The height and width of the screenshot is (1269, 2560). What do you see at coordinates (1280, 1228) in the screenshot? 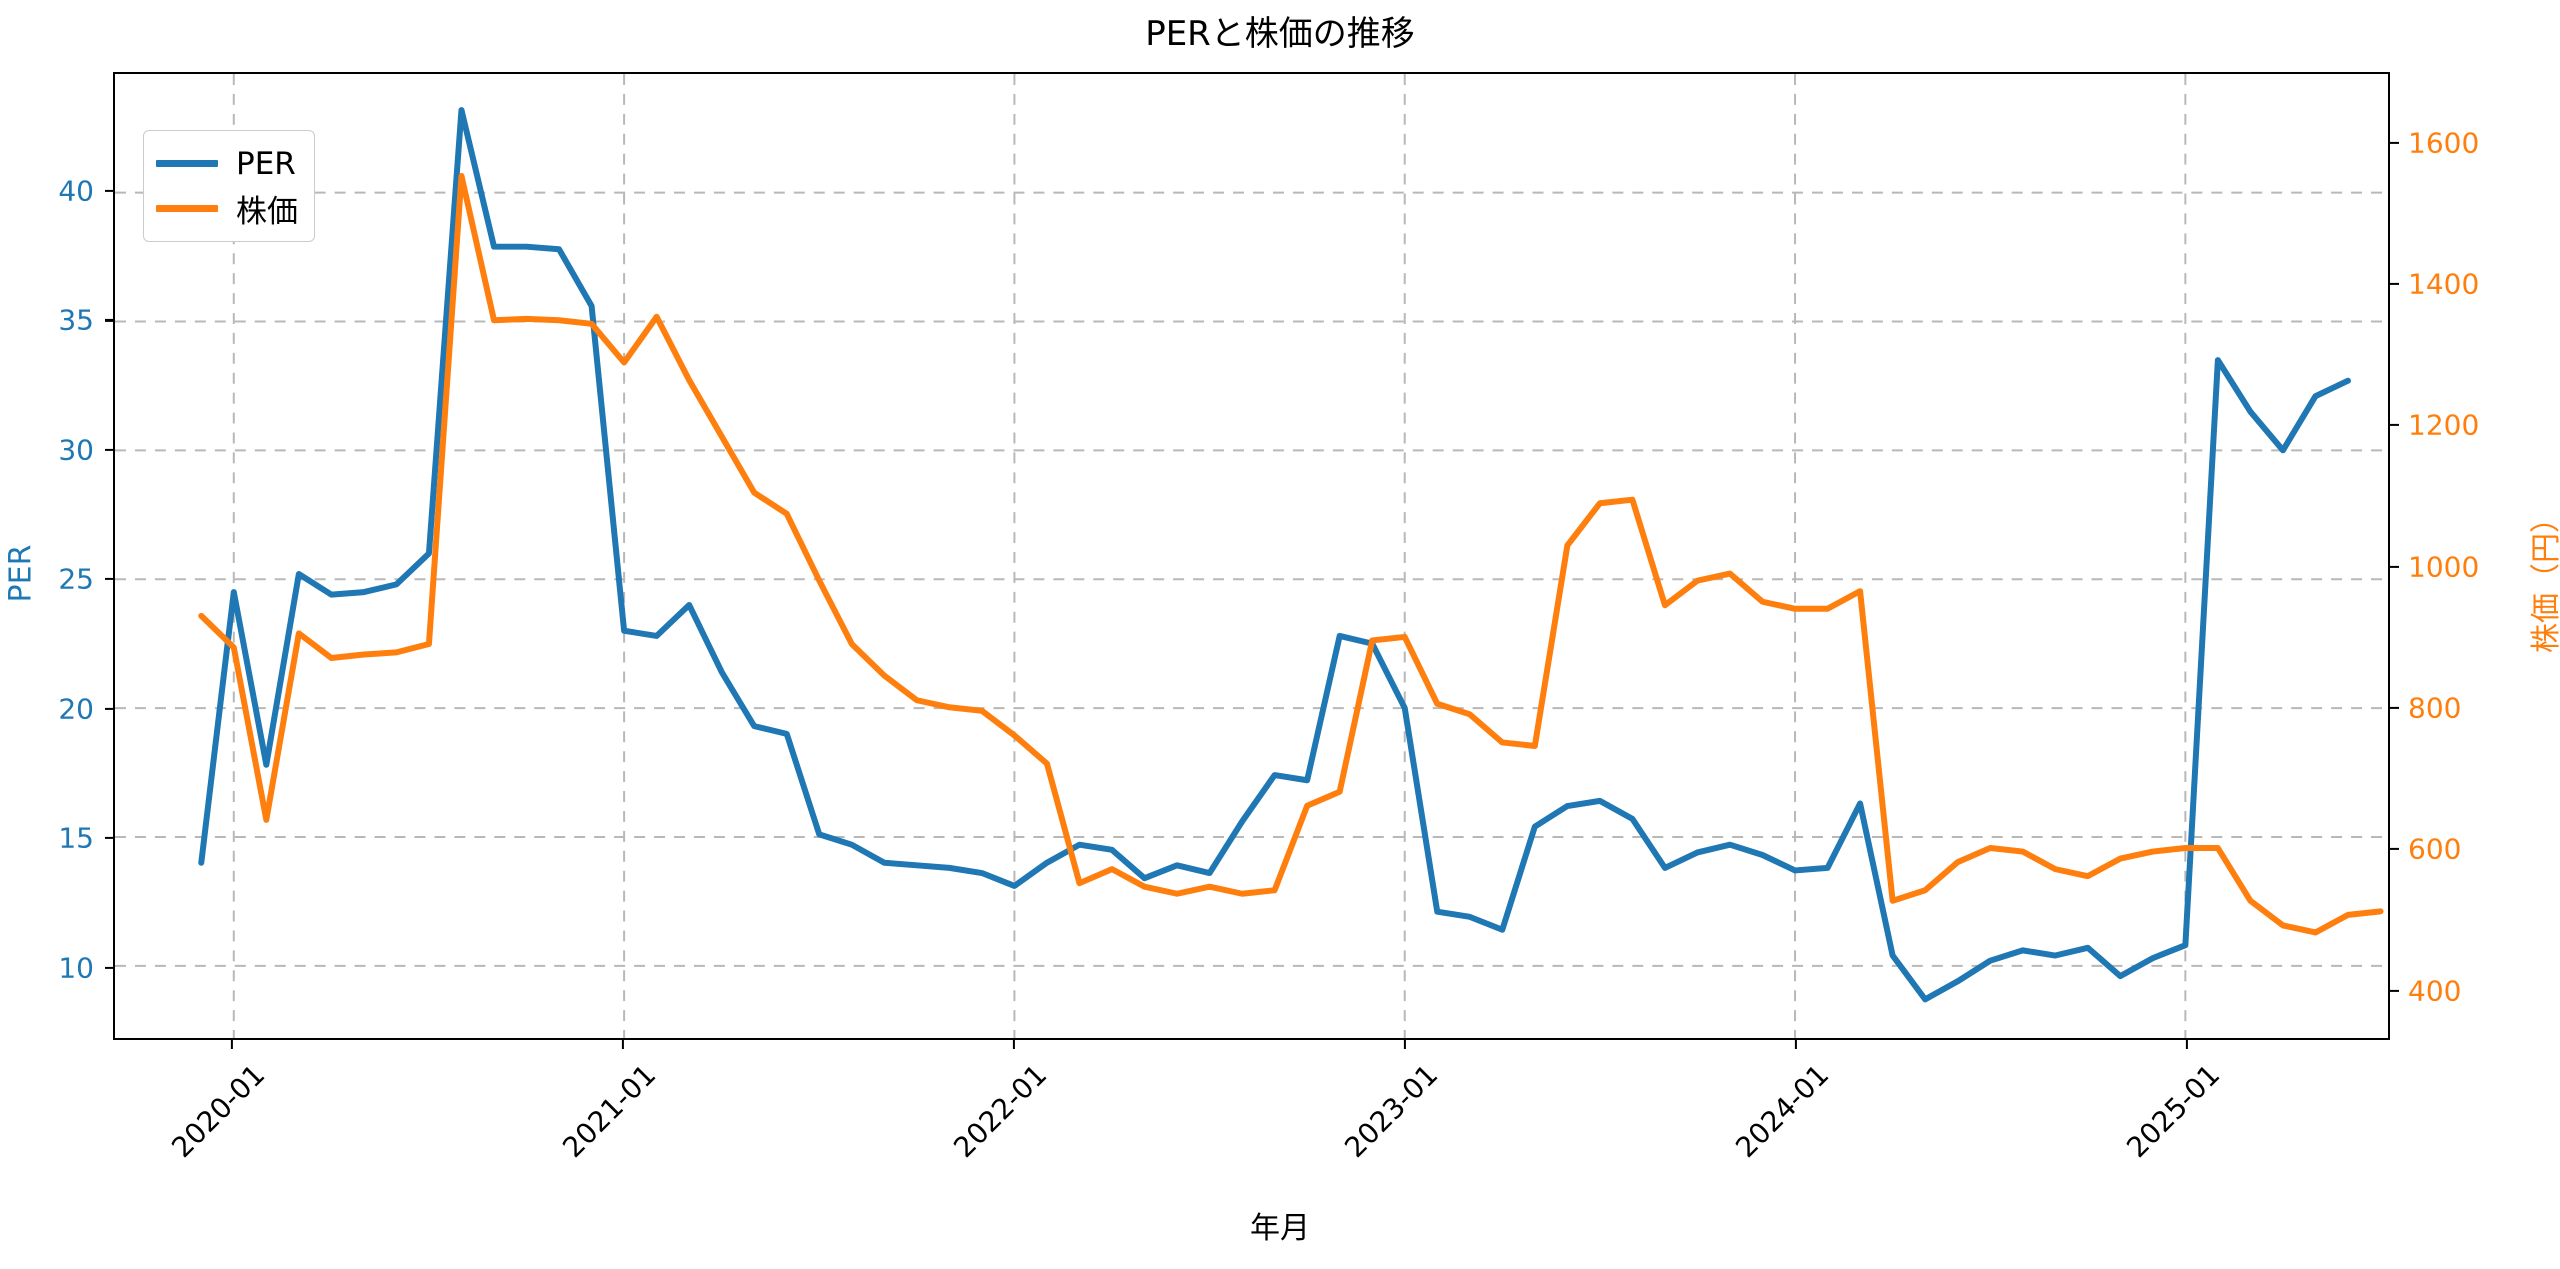
I see `x-axis-label: 年月` at bounding box center [1280, 1228].